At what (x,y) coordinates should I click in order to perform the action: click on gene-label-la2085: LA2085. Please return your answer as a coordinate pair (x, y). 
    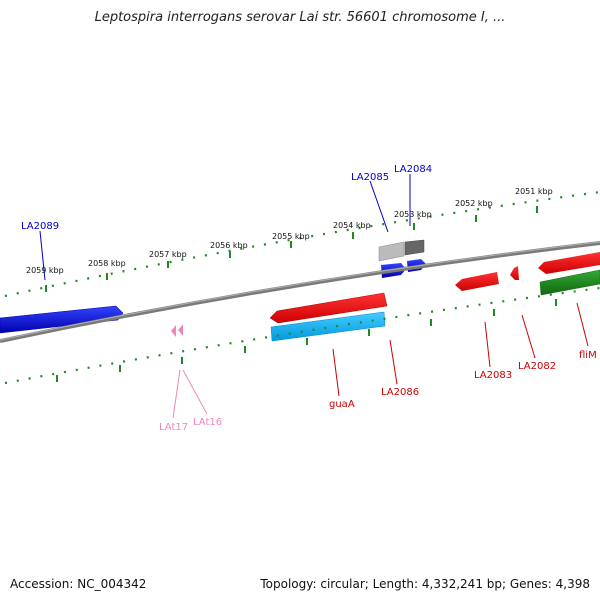
    Looking at the image, I should click on (370, 177).